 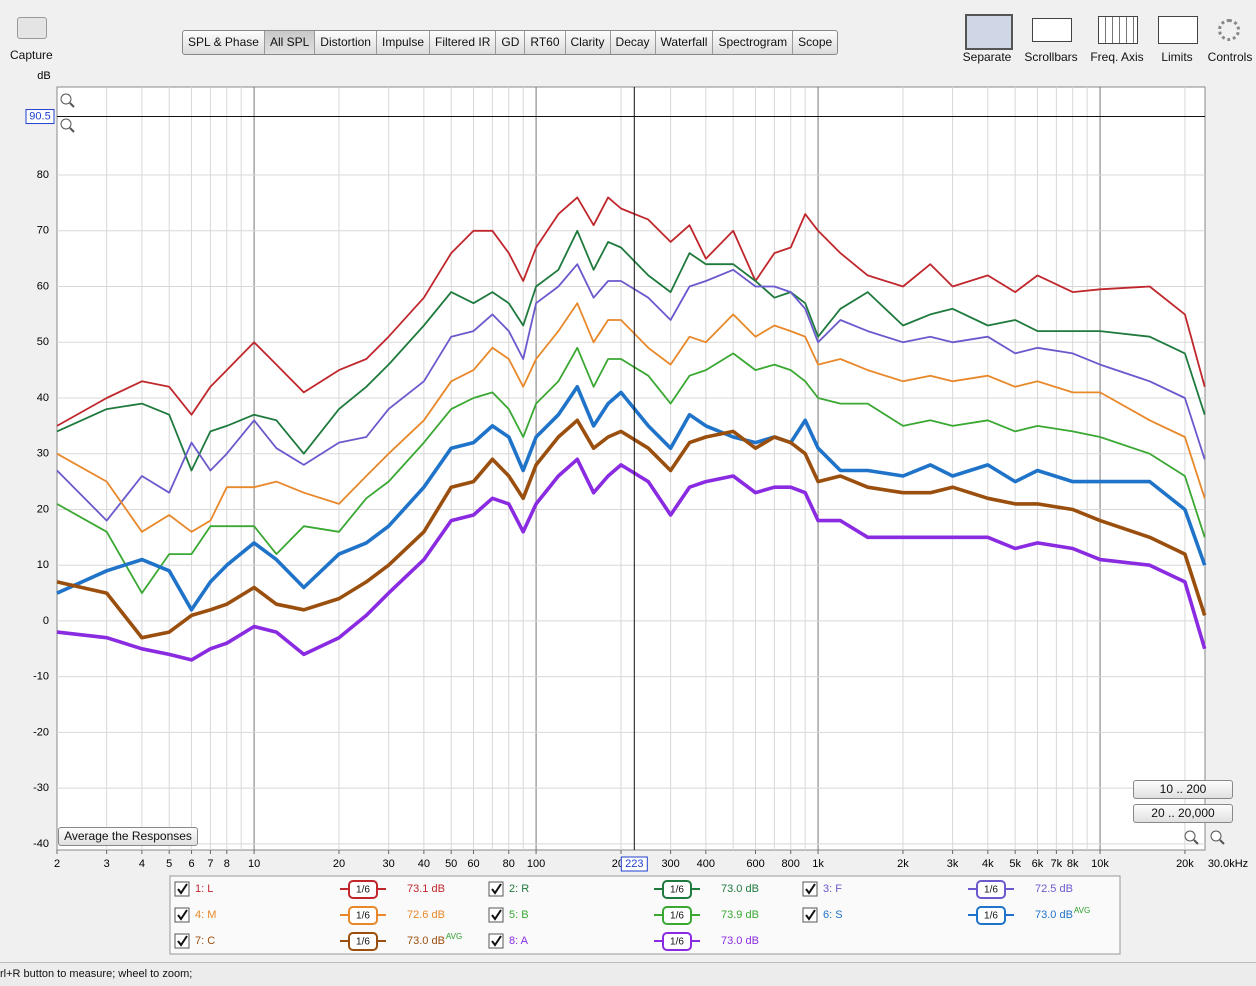 What do you see at coordinates (43, 565) in the screenshot?
I see `y-tick-label: 10` at bounding box center [43, 565].